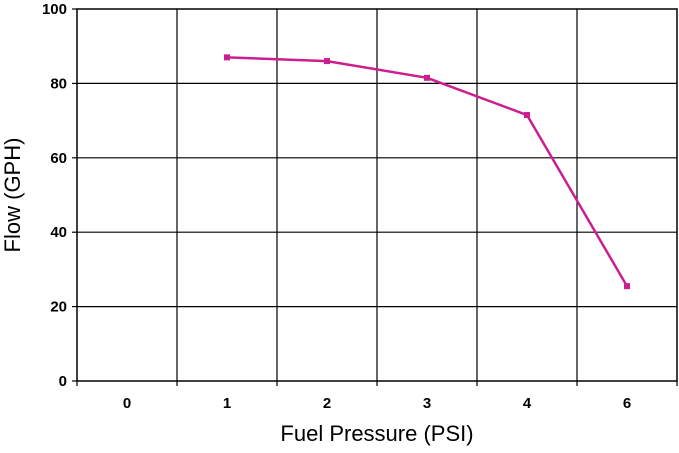  I want to click on x-tick-label: 3, so click(427, 403).